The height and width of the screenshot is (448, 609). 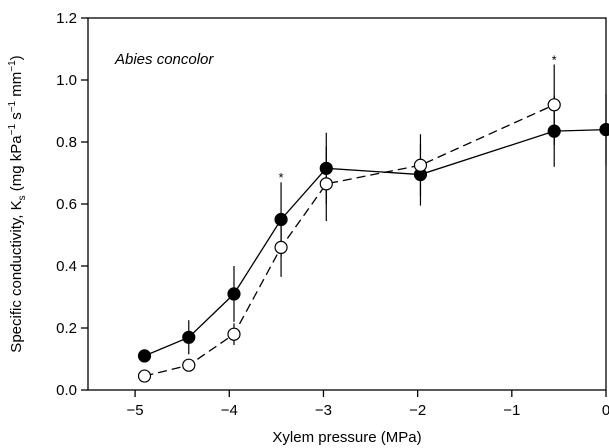 What do you see at coordinates (66, 18) in the screenshot?
I see `y-tick-label: 1.2` at bounding box center [66, 18].